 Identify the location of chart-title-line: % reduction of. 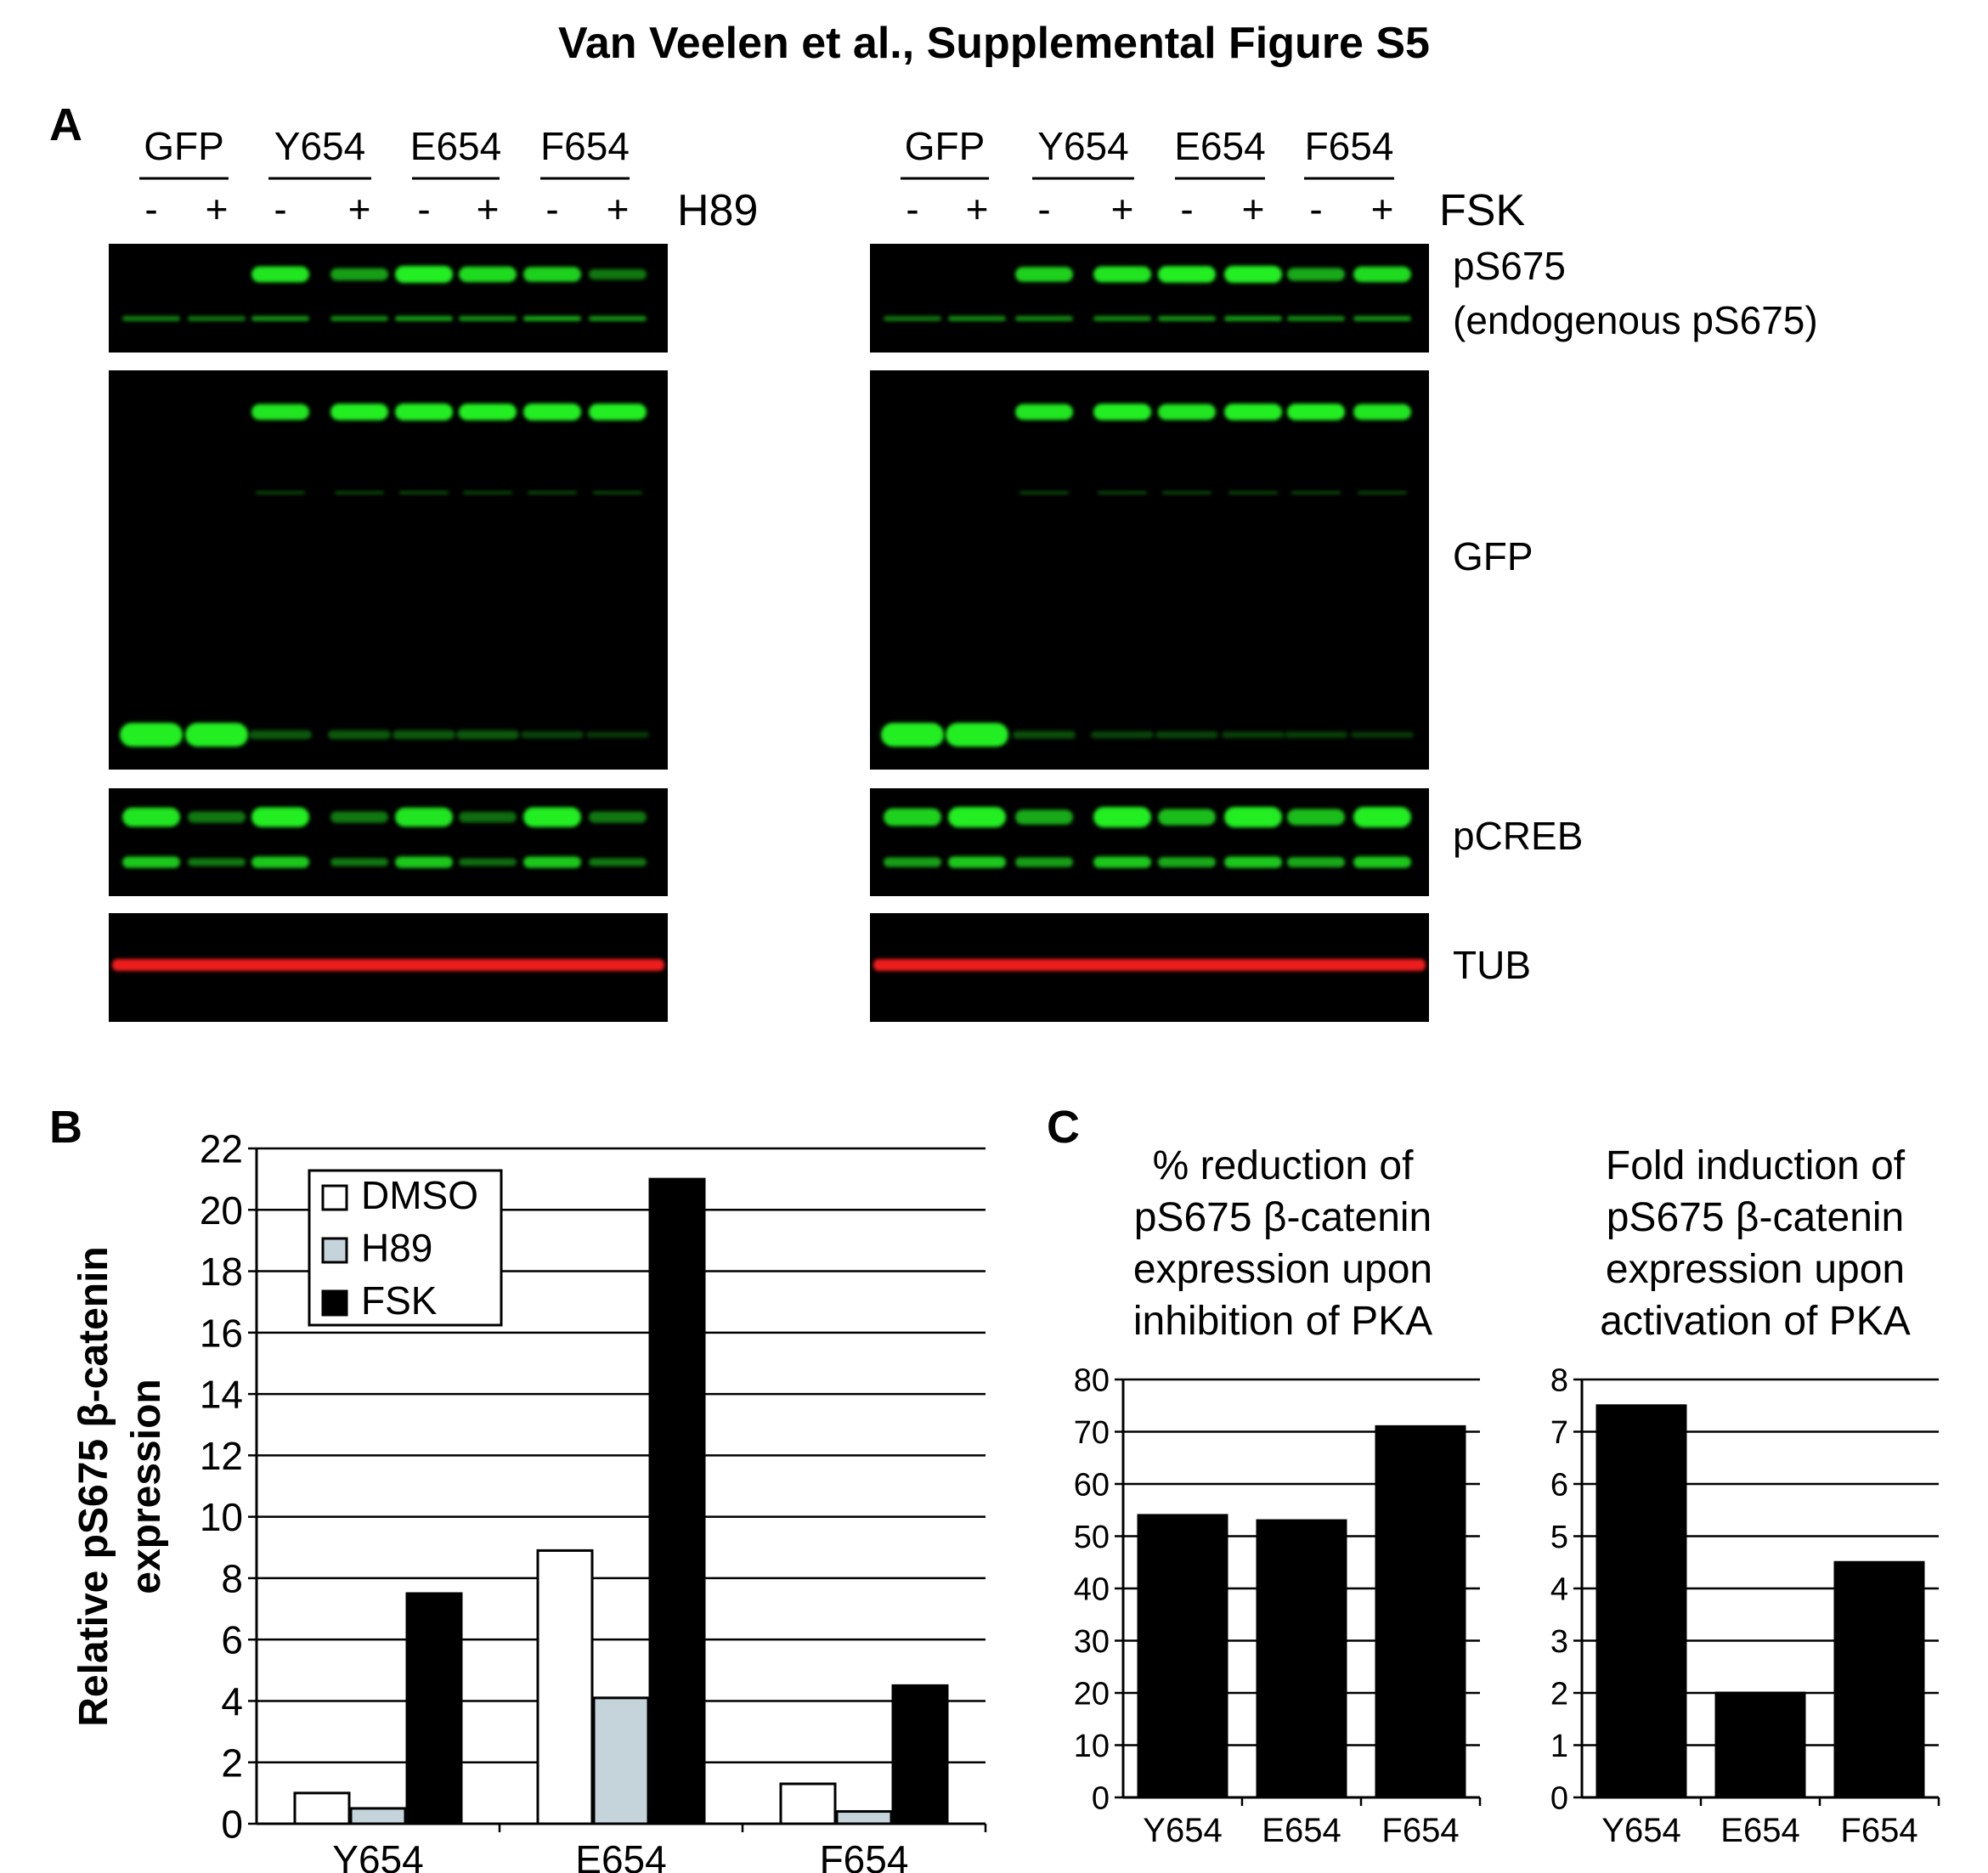
(1284, 1165).